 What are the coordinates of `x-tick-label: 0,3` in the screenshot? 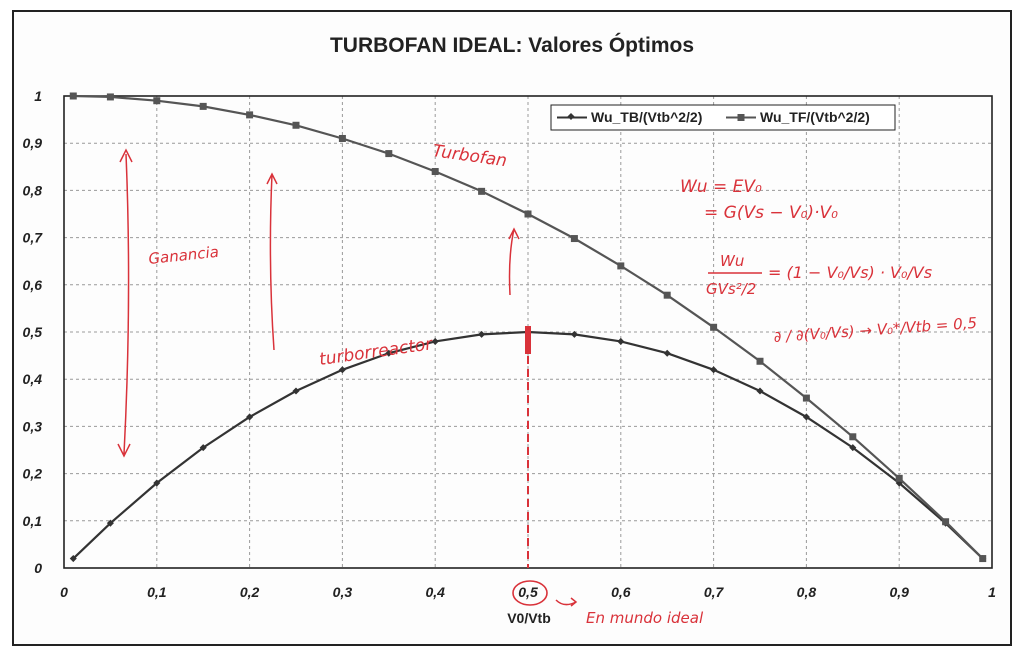 It's located at (343, 592).